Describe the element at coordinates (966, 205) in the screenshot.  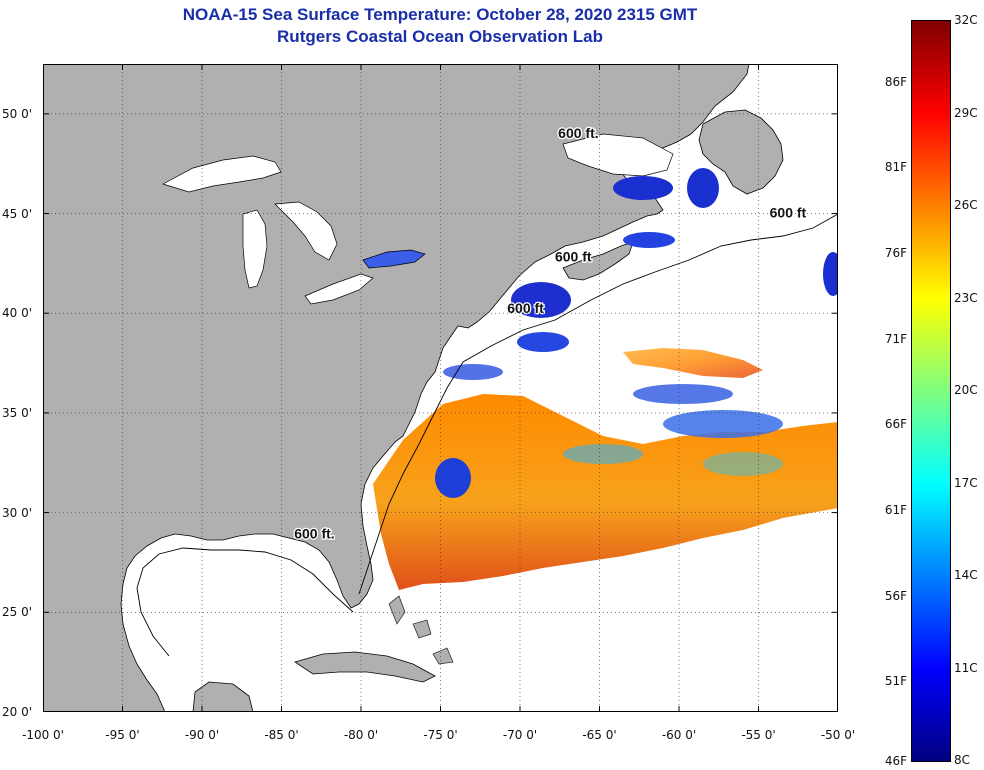
I see `celsius-label: 26C` at that location.